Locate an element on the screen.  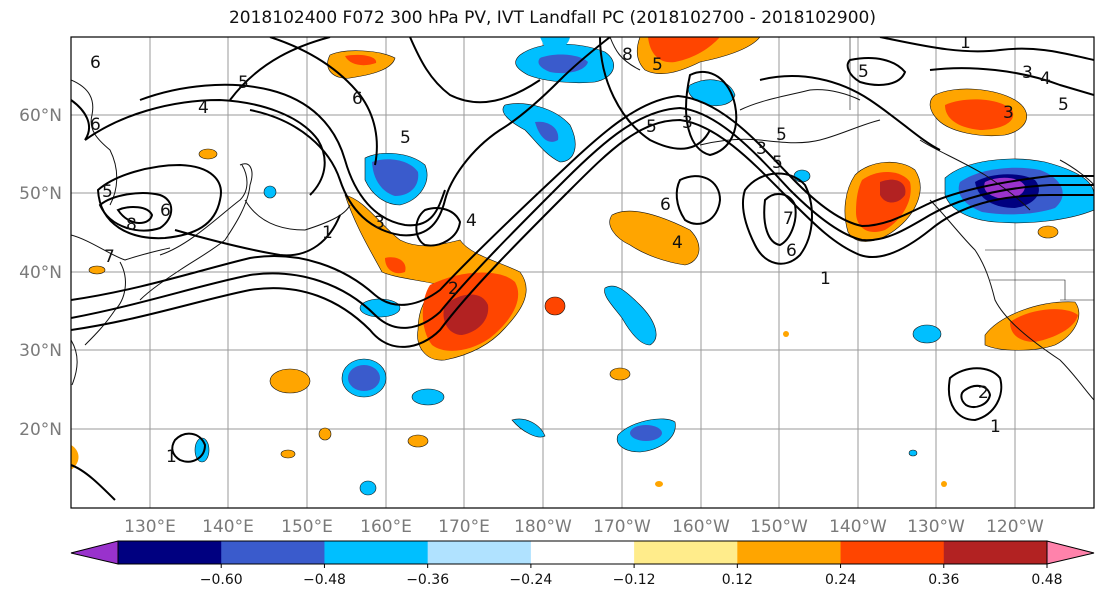
lat-label: 20°N is located at coordinates (40, 430).